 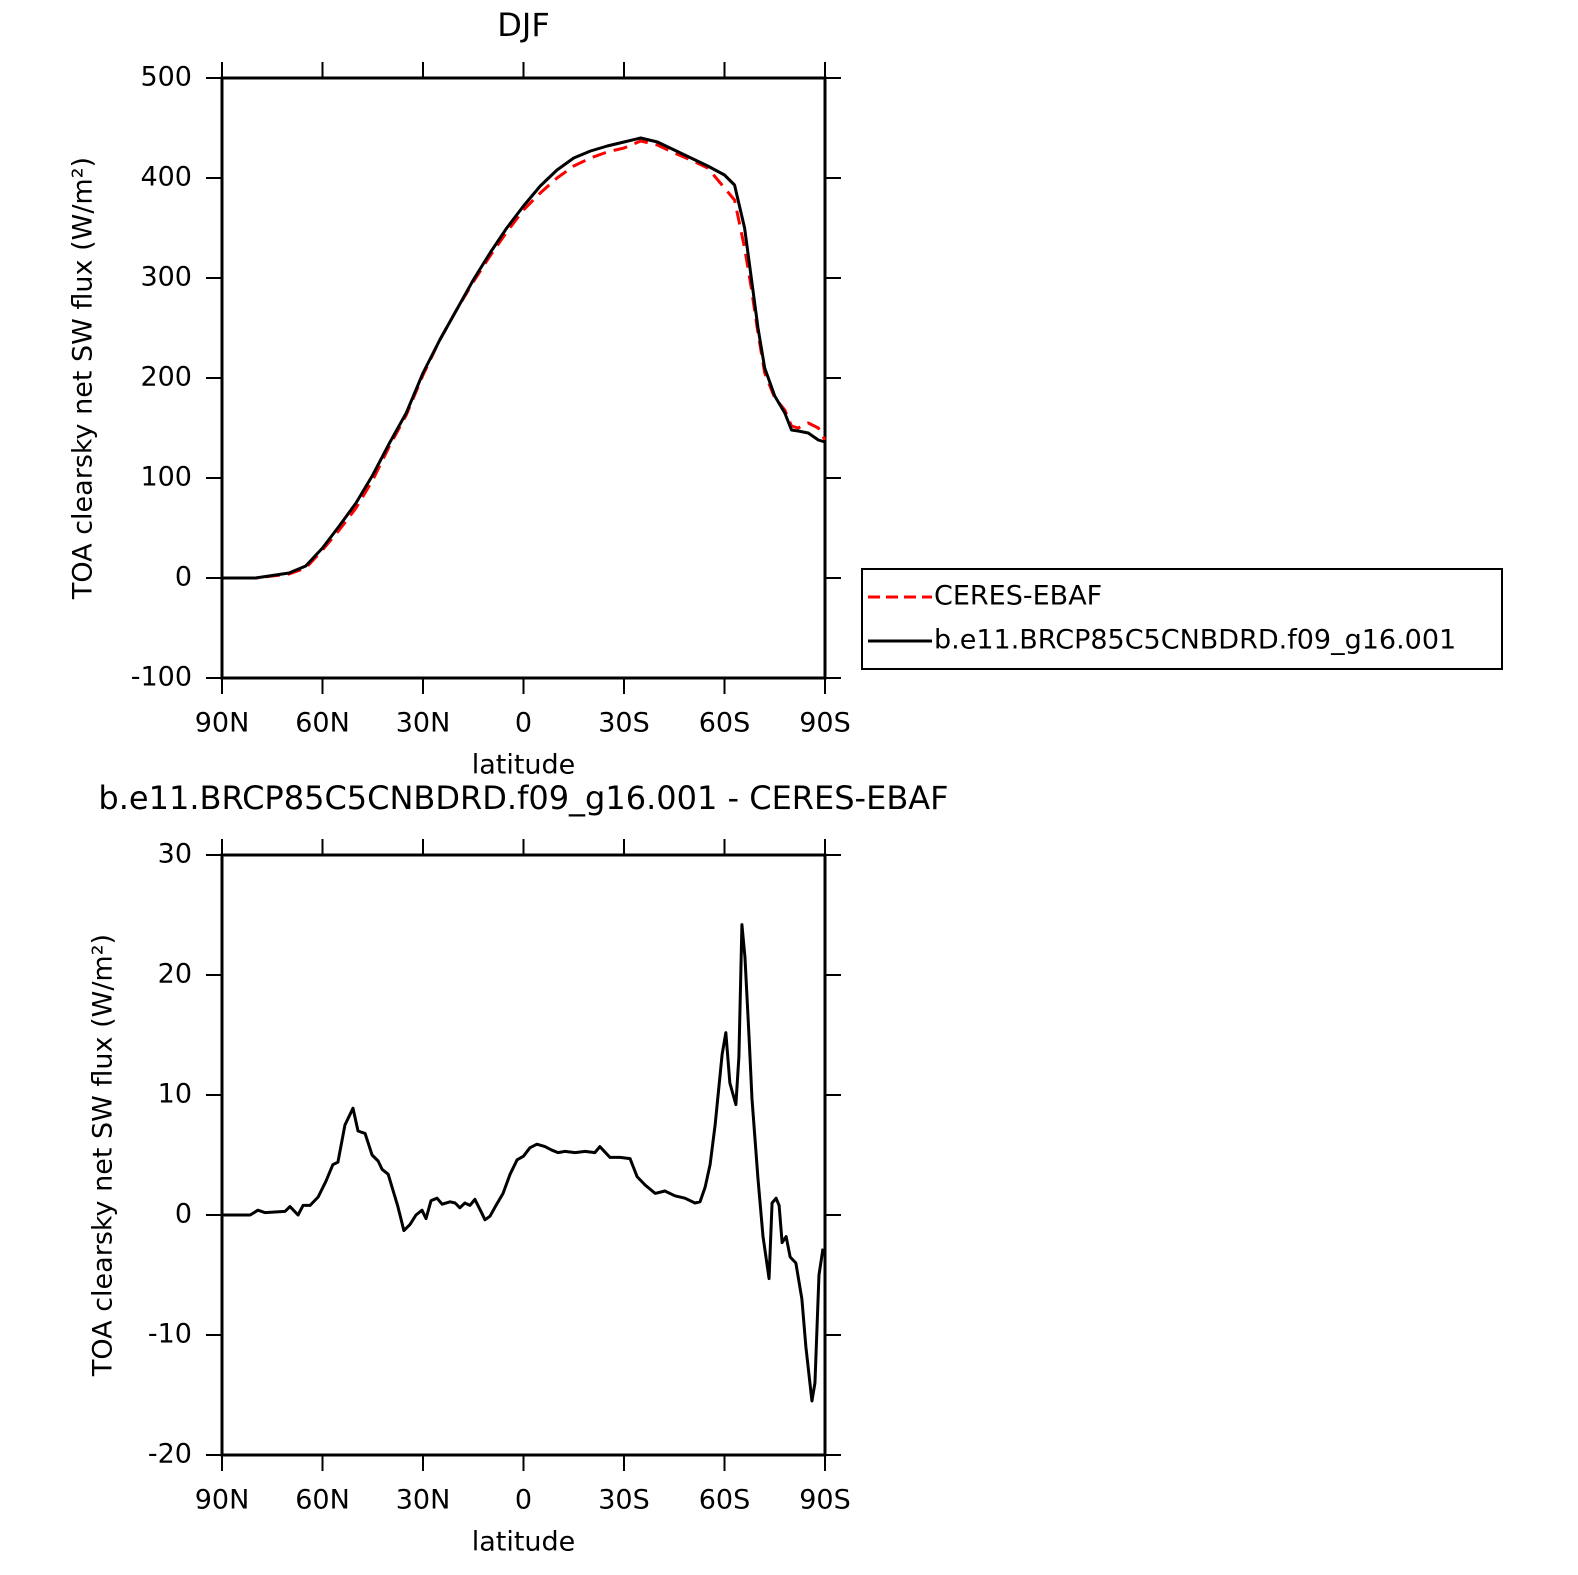 I want to click on legend-label: CERES-EBAF, so click(x=1018, y=596).